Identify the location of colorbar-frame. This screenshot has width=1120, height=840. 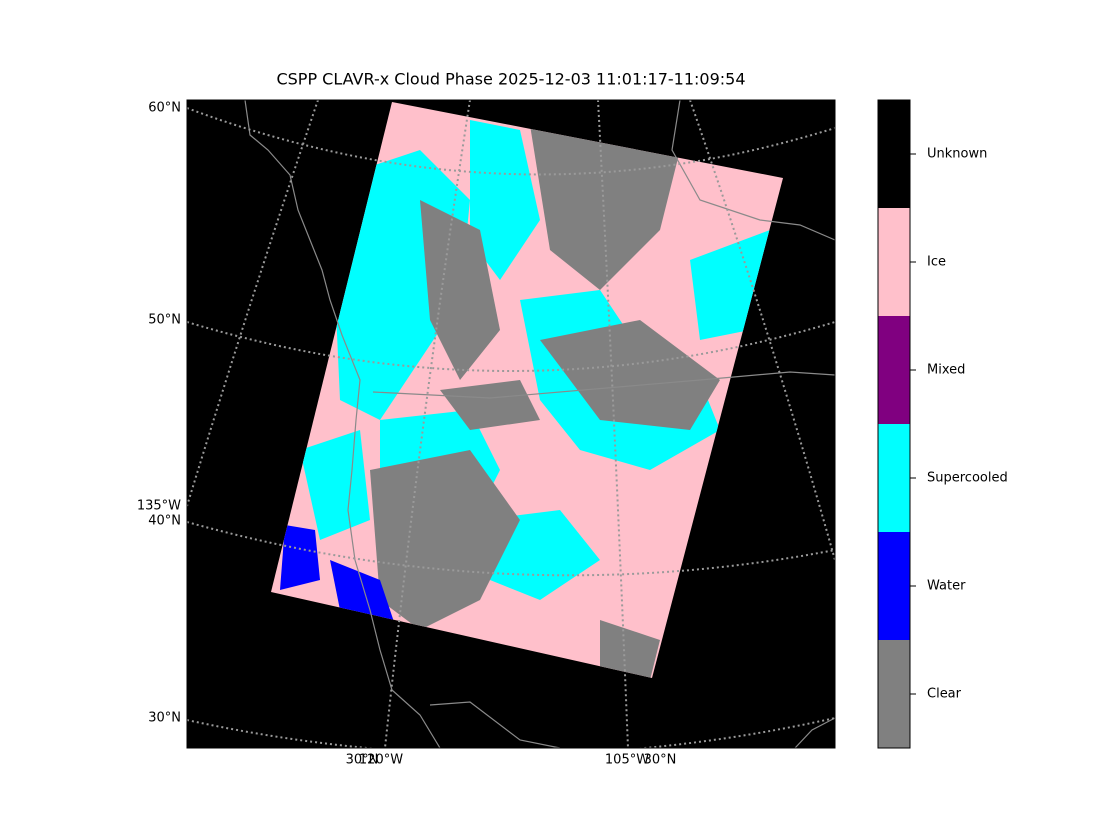
(894, 424).